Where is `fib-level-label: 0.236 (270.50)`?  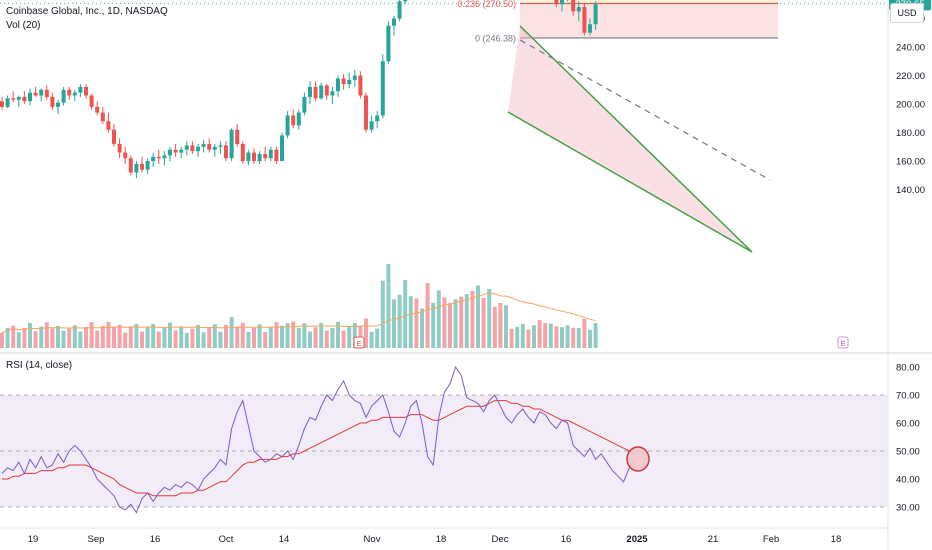
fib-level-label: 0.236 (270.50) is located at coordinates (486, 4).